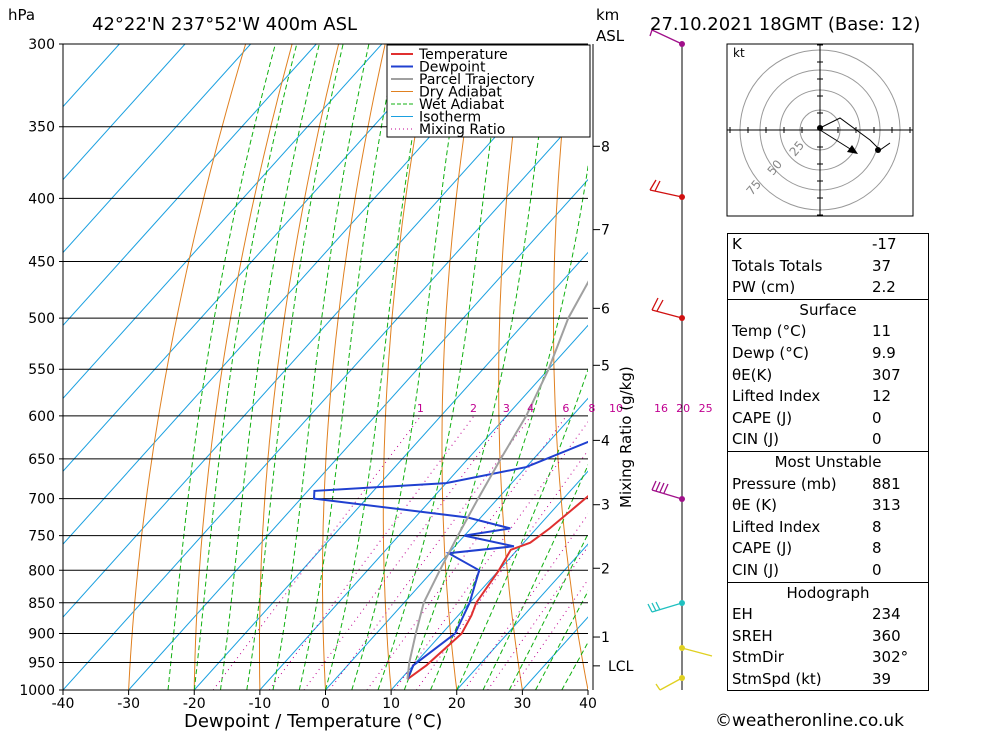 The width and height of the screenshot is (1000, 733). I want to click on mixing-ratio-label: 1, so click(420, 408).